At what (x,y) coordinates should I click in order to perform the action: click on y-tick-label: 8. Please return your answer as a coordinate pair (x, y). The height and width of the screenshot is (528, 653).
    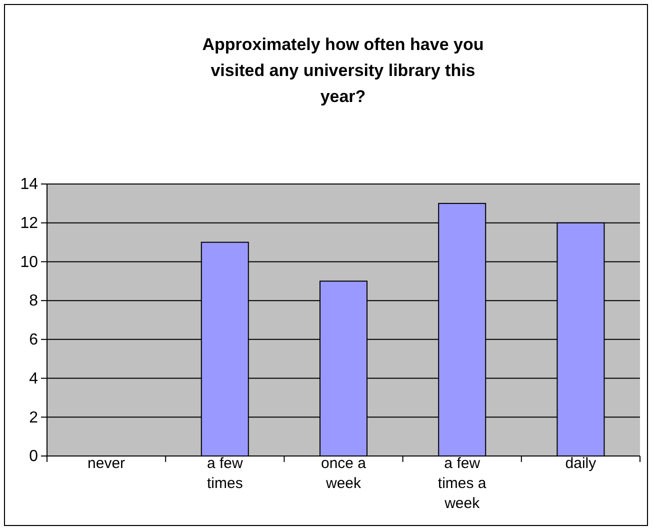
    Looking at the image, I should click on (33, 301).